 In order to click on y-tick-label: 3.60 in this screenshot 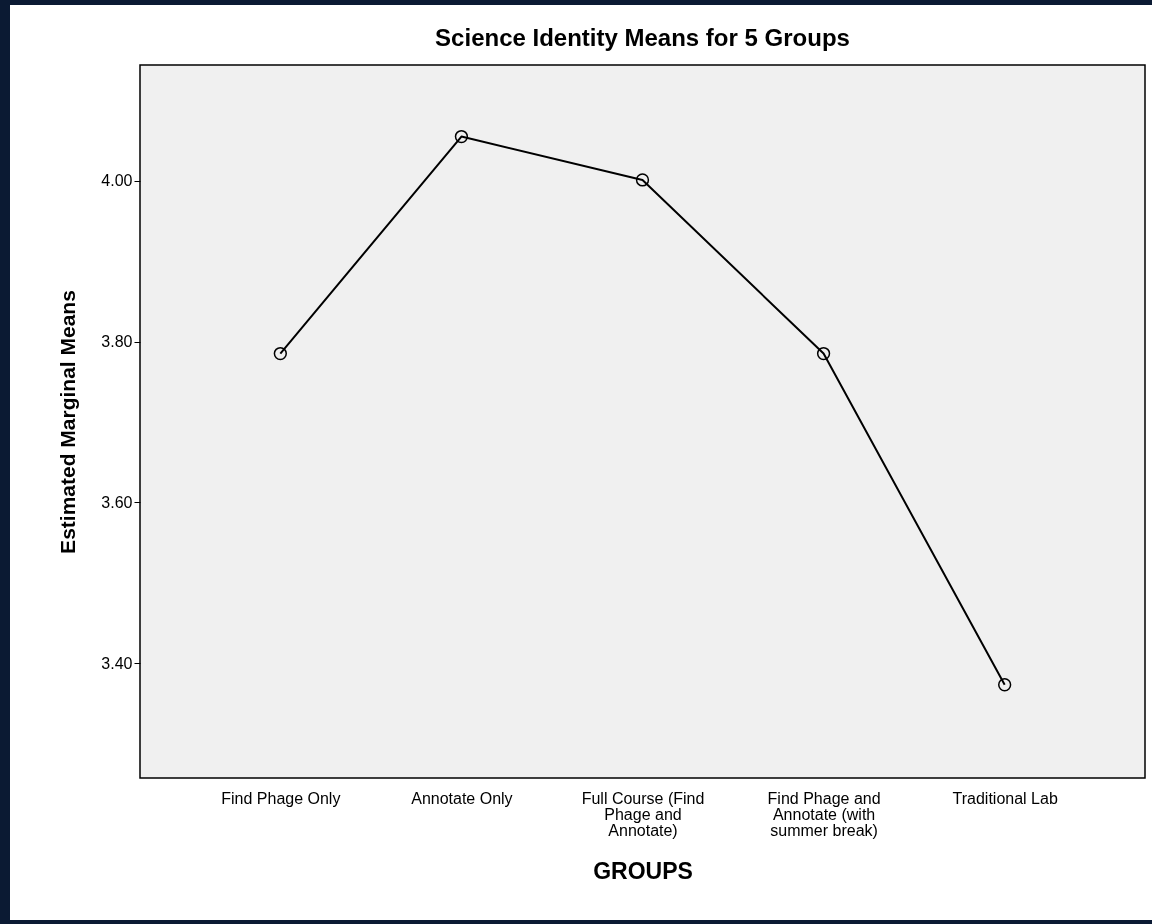, I will do `click(117, 502)`.